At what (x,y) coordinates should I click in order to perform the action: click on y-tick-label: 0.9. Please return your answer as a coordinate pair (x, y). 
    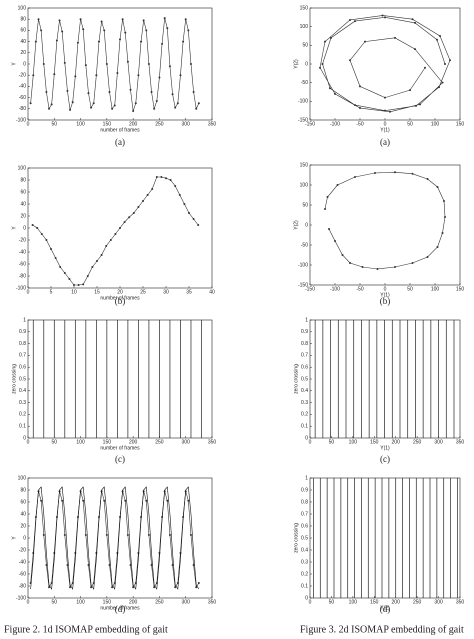
    Looking at the image, I should click on (304, 490).